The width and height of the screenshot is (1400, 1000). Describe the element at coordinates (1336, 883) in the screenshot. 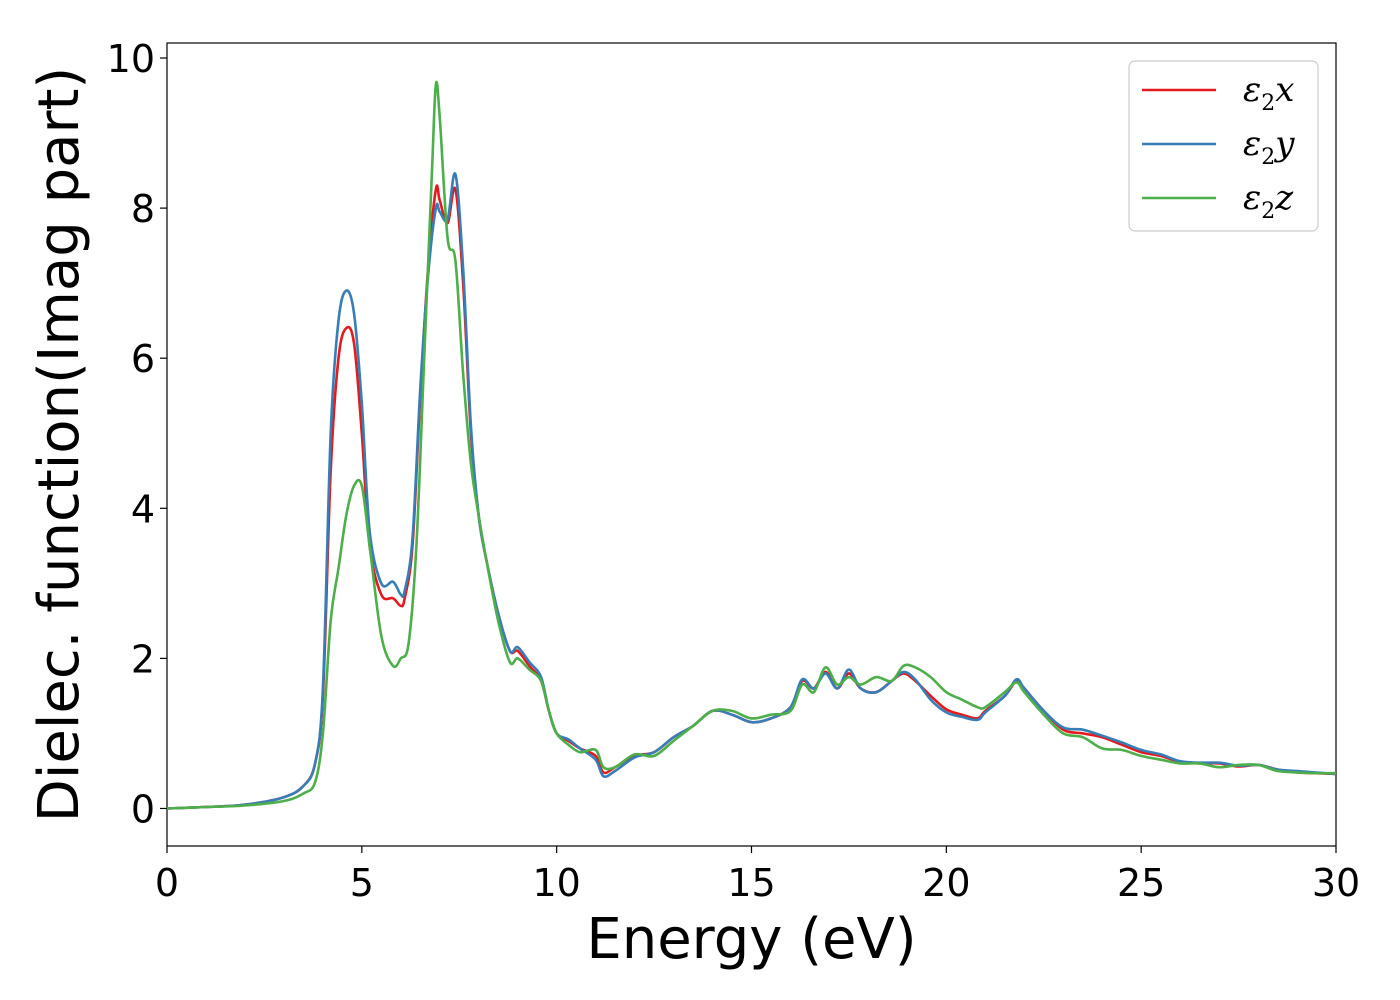

I see `x-tick-label: 30` at that location.